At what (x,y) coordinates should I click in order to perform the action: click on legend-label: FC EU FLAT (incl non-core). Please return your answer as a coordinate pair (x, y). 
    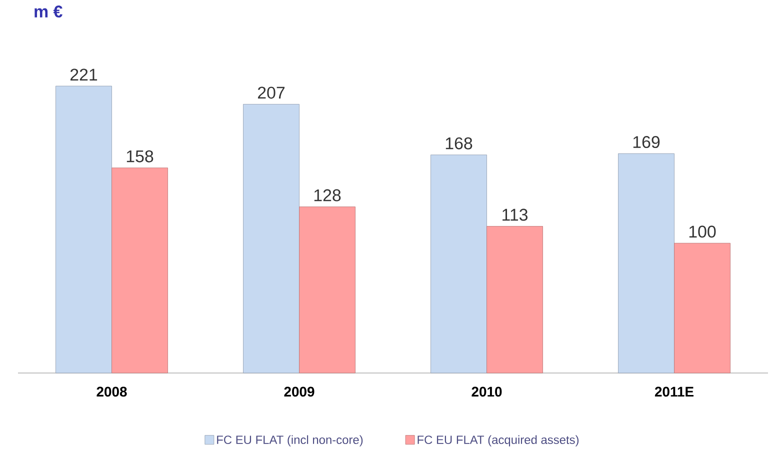
    Looking at the image, I should click on (290, 440).